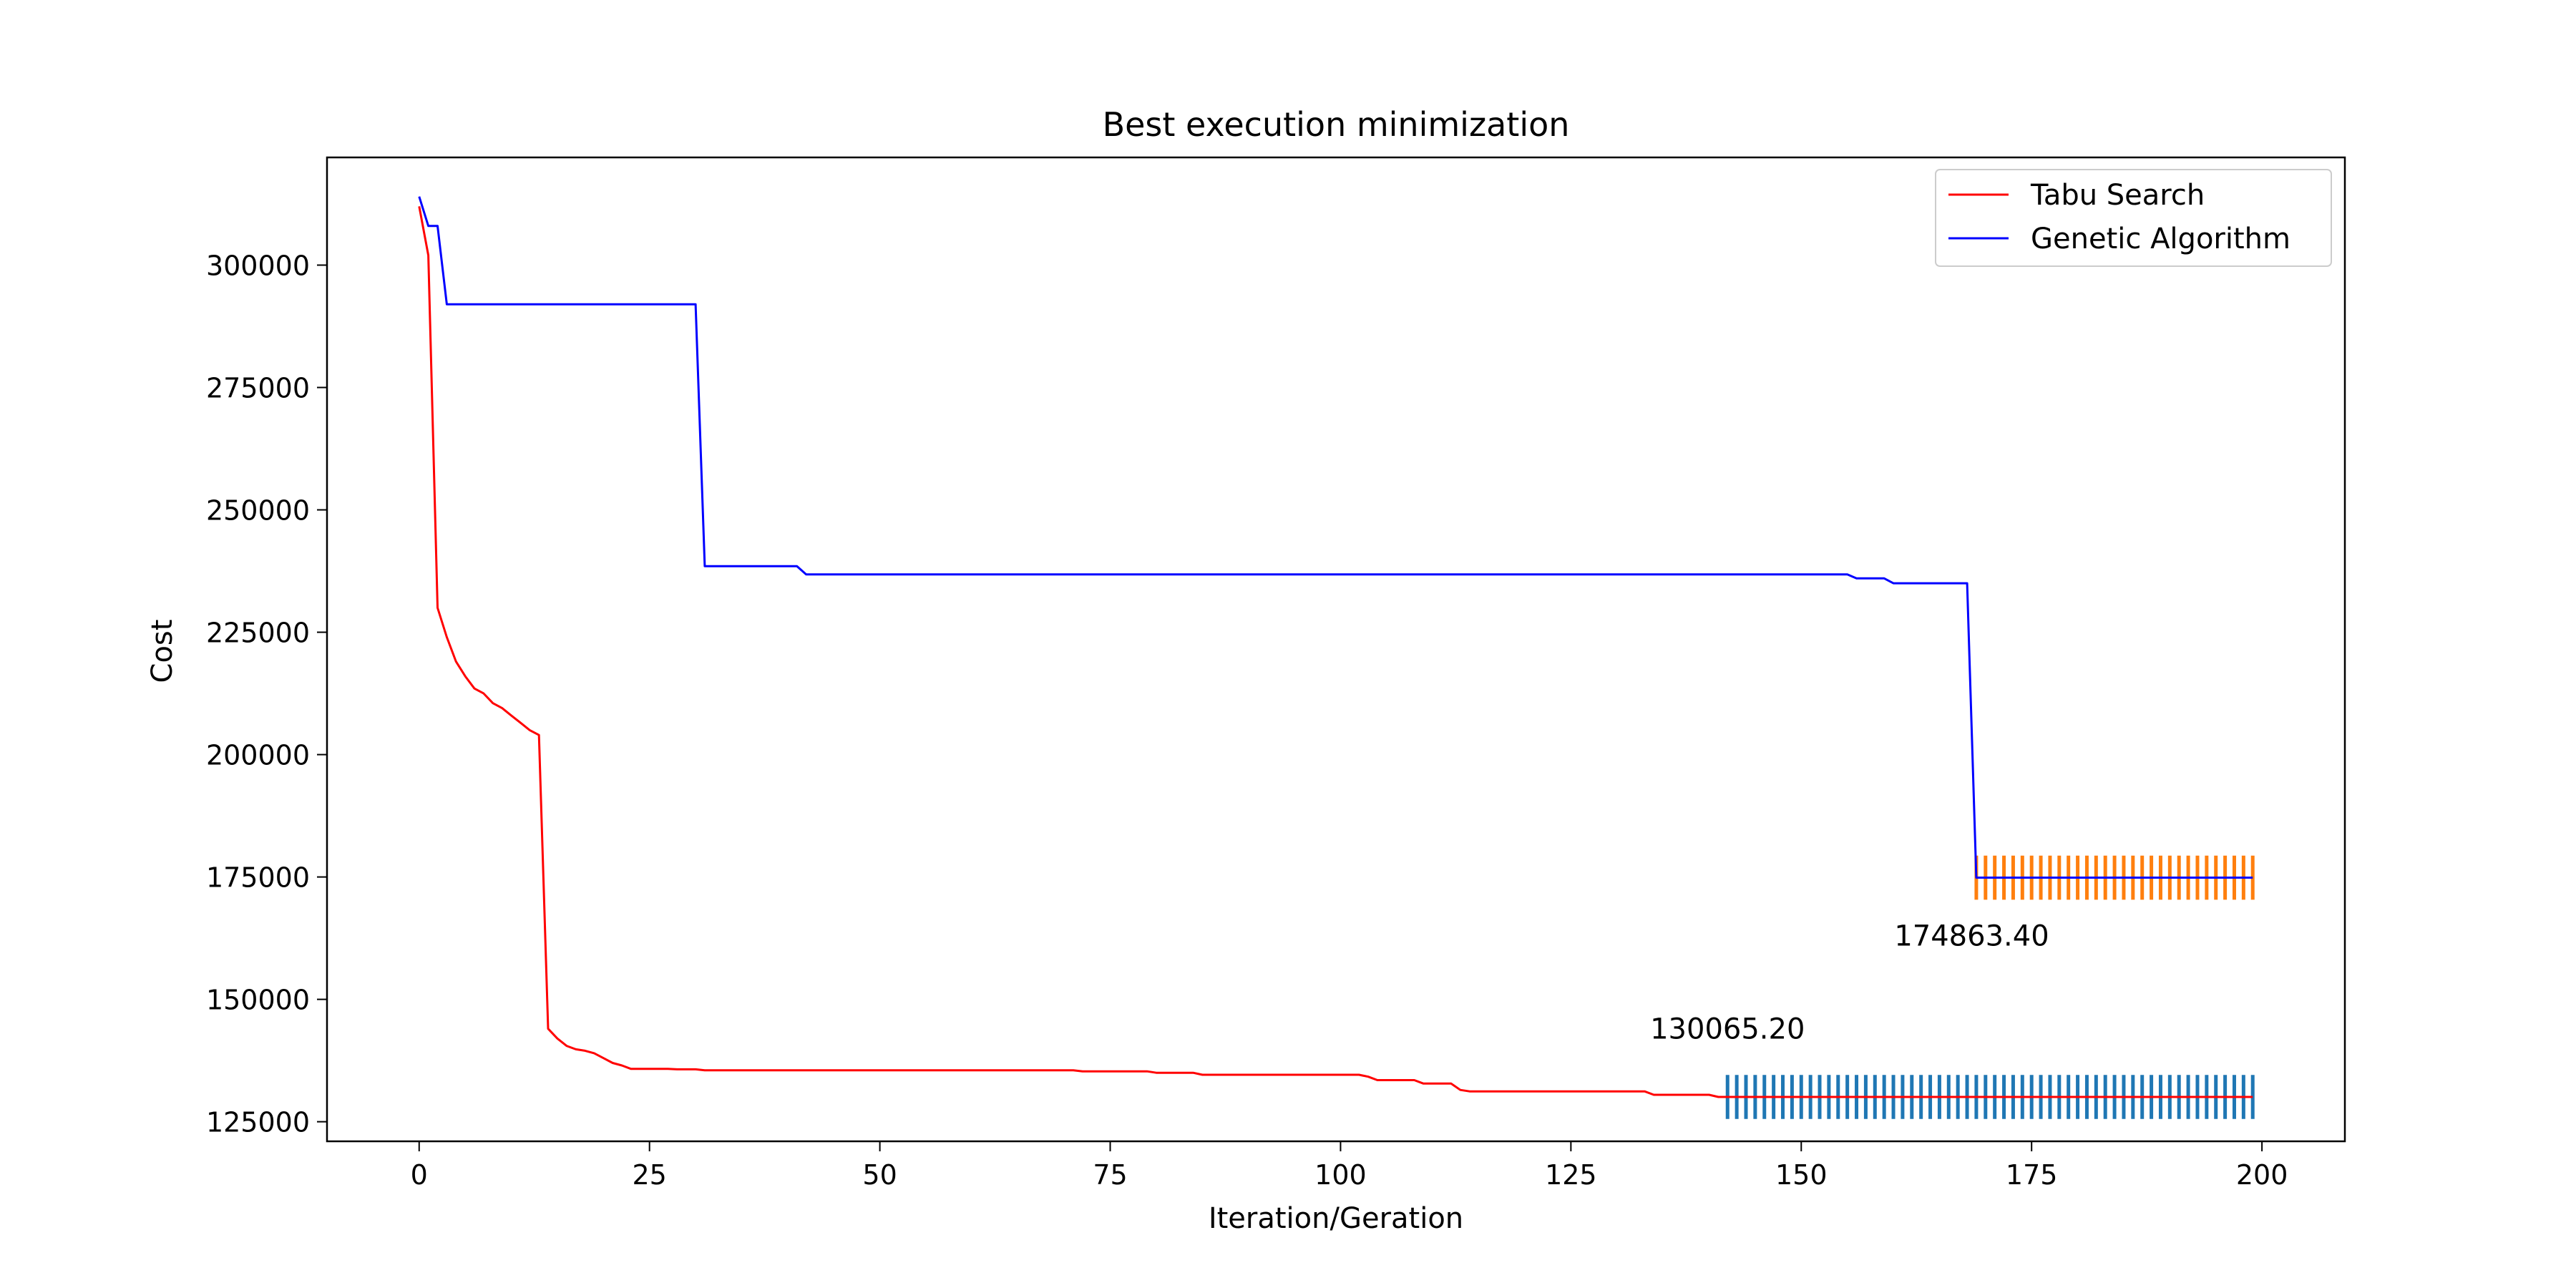 This screenshot has width=2576, height=1288. I want to click on x-tick-label: 150, so click(1801, 1175).